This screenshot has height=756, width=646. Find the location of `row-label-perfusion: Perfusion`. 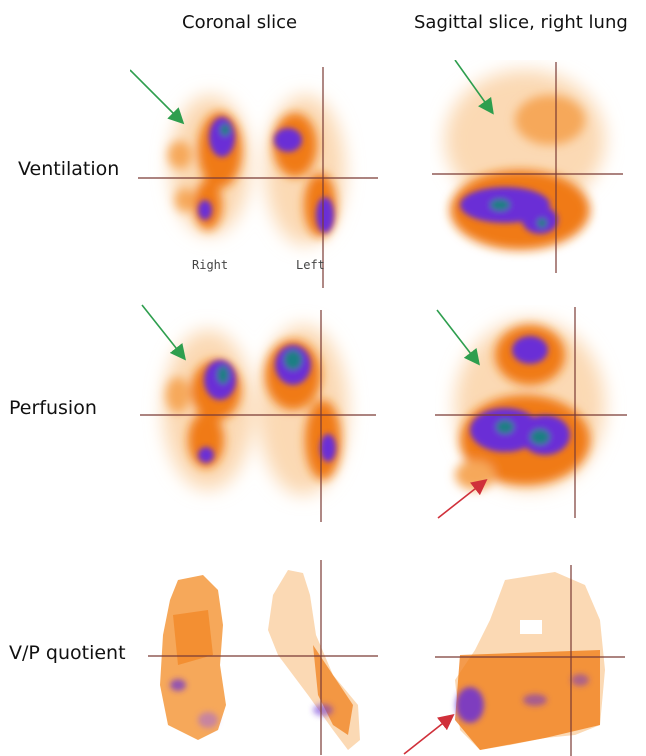

row-label-perfusion: Perfusion is located at coordinates (53, 408).